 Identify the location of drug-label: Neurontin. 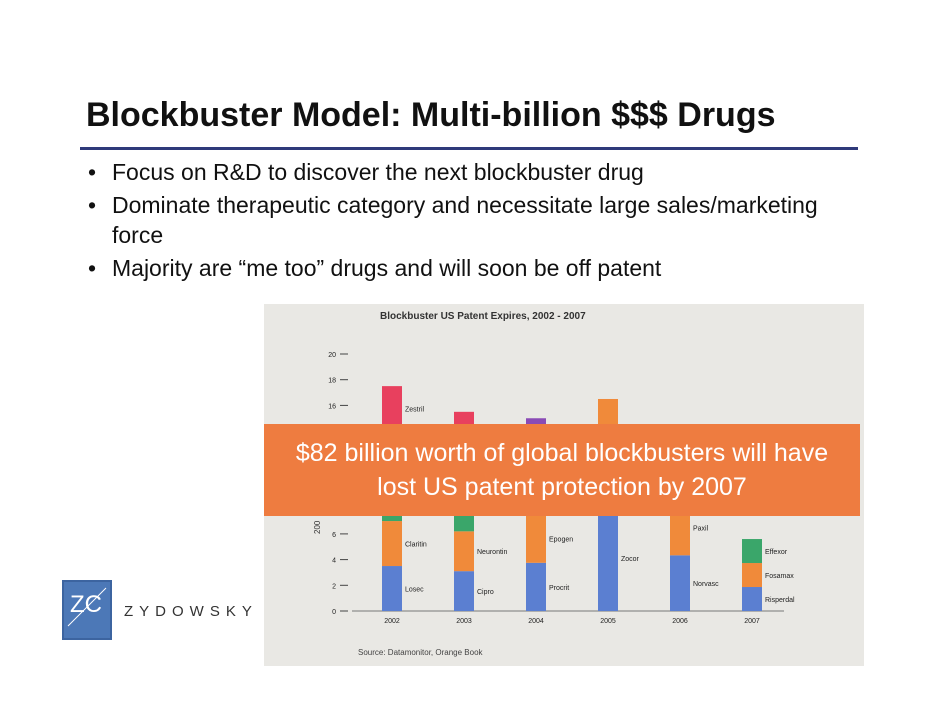
(492, 552).